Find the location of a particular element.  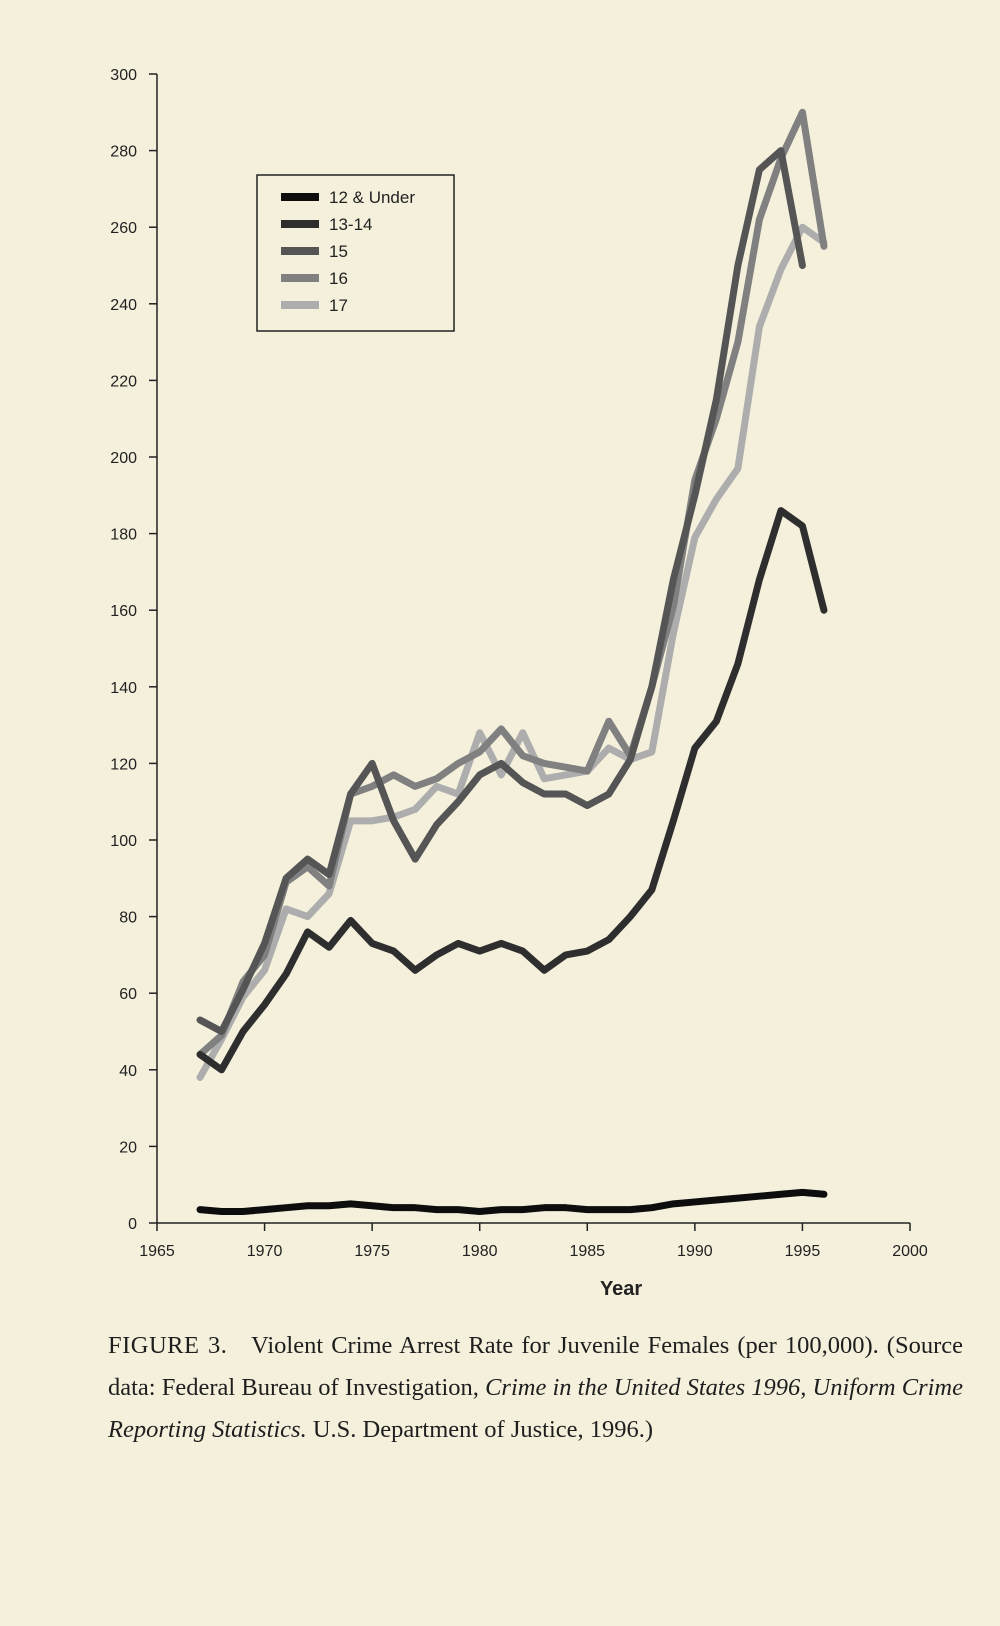

y-tick-label: 180 is located at coordinates (123, 535).